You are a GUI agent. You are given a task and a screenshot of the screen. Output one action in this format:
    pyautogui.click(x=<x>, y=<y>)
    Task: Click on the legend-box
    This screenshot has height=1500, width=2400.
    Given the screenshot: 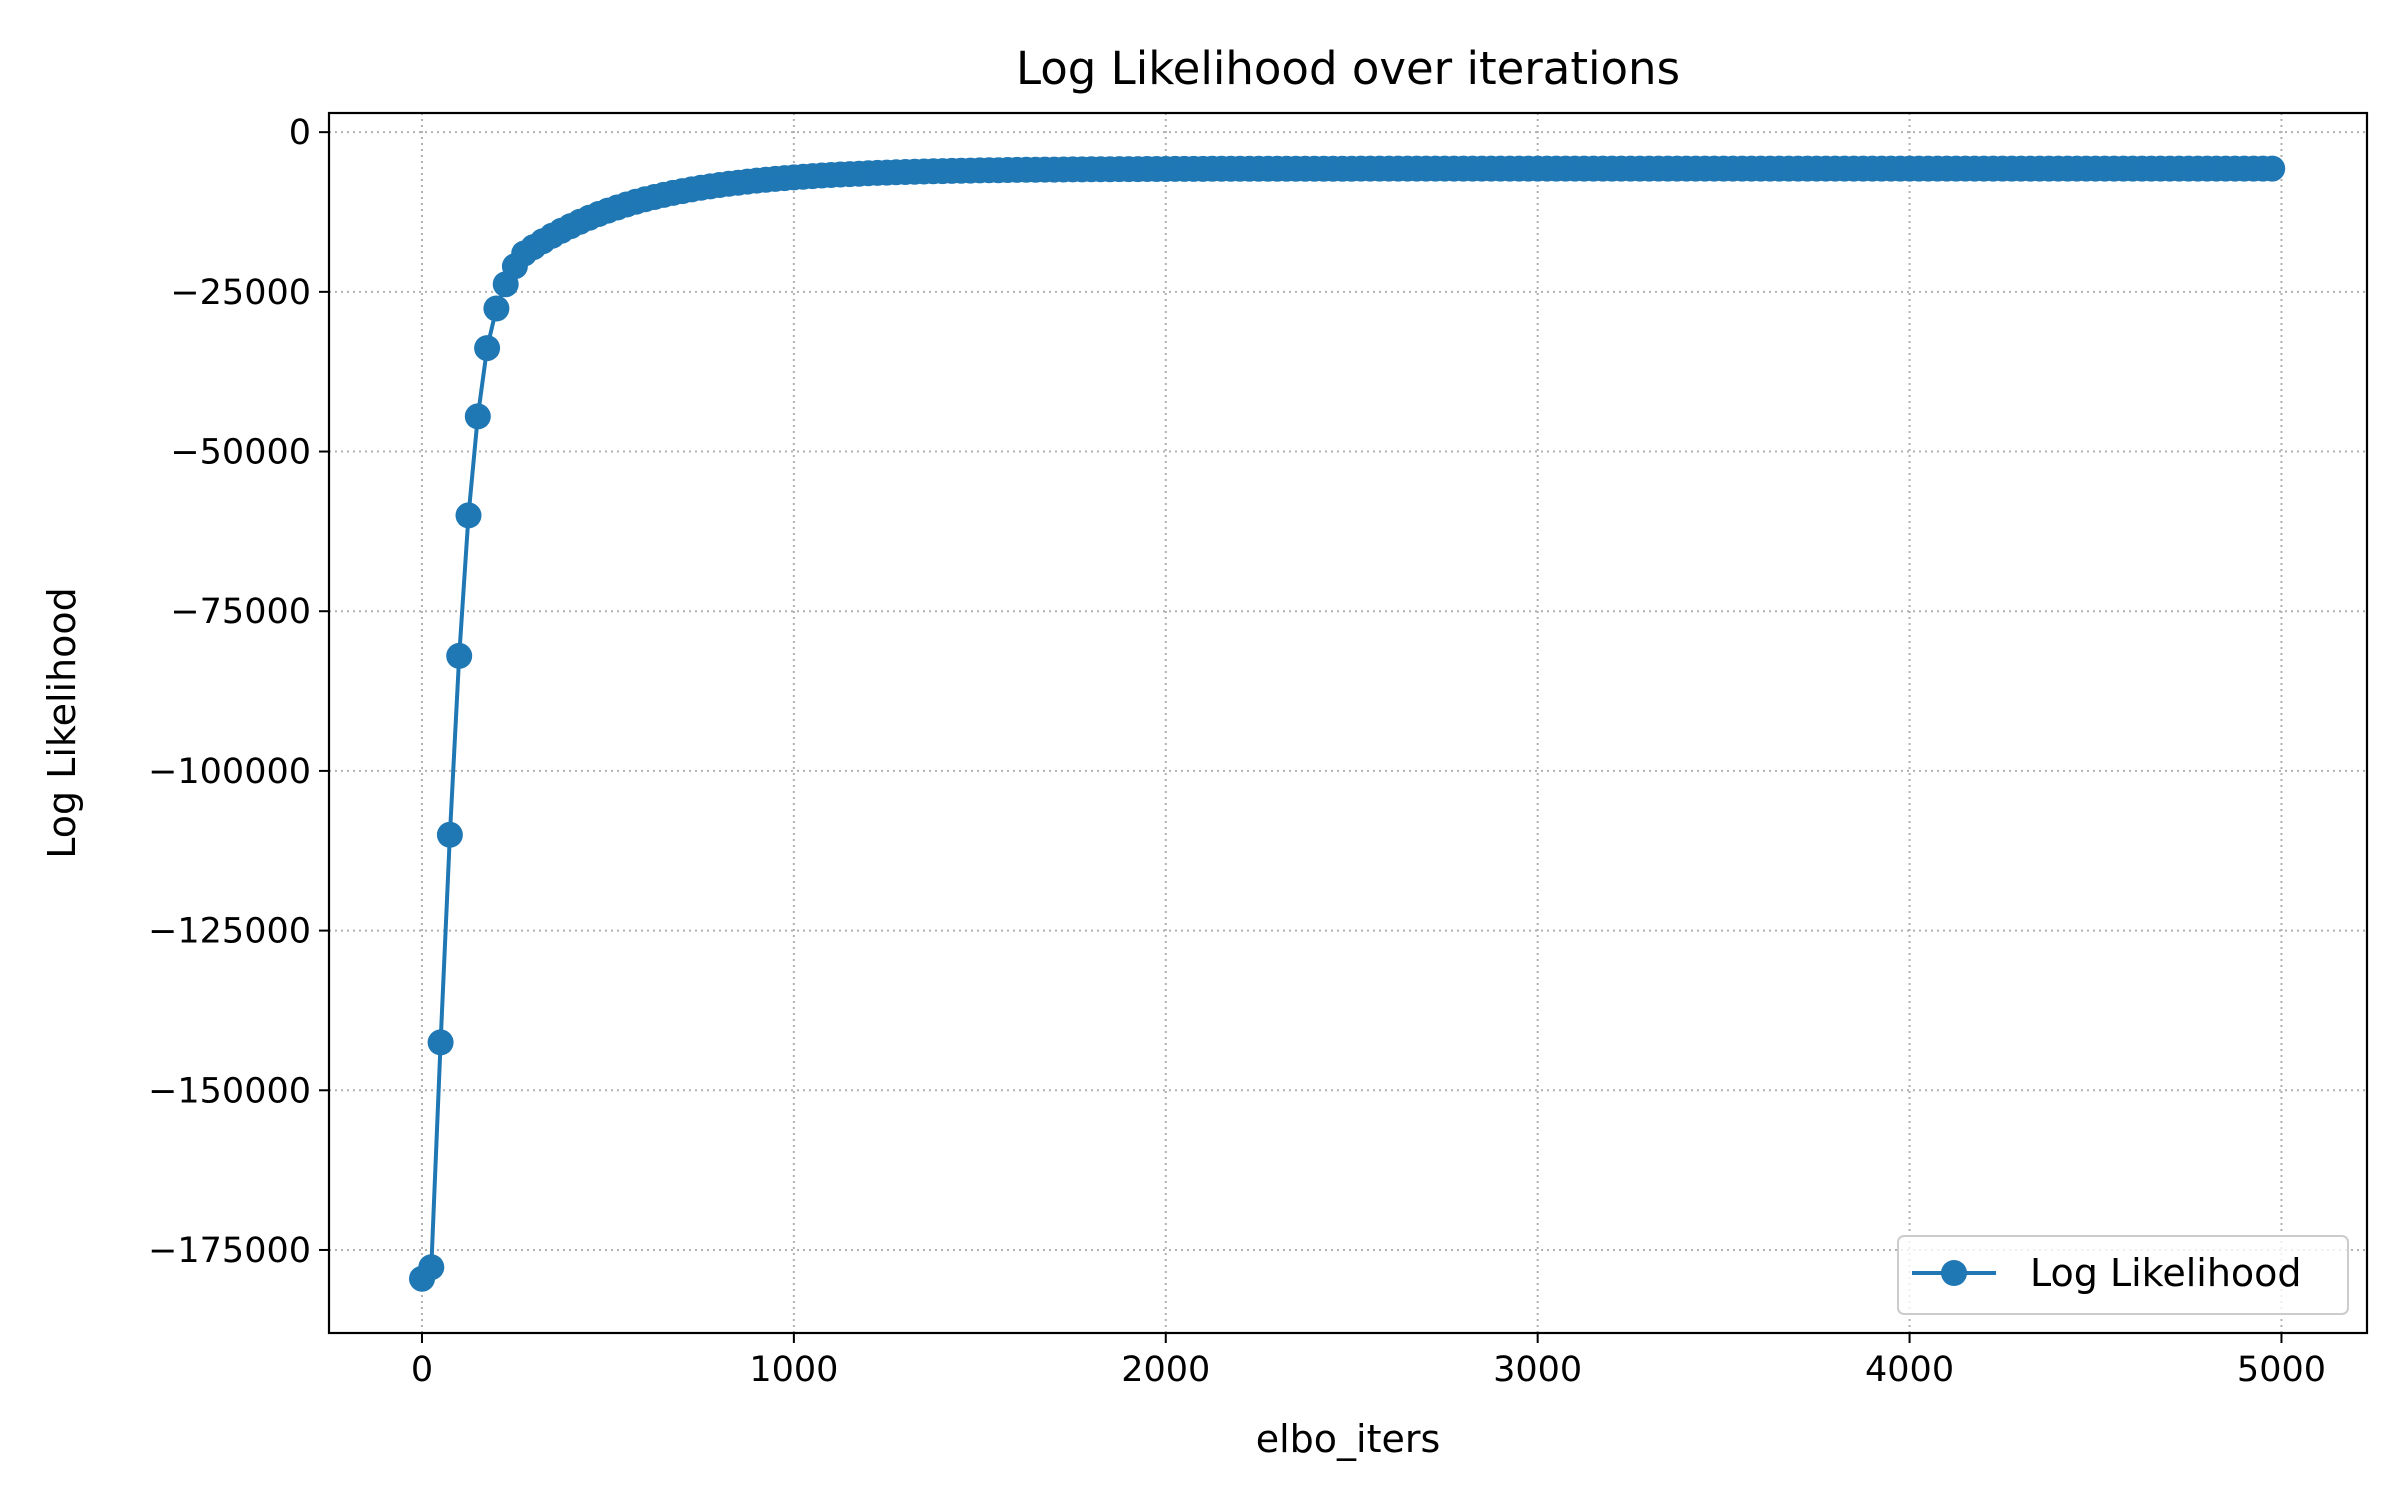 What is the action you would take?
    pyautogui.click(x=2123, y=1275)
    